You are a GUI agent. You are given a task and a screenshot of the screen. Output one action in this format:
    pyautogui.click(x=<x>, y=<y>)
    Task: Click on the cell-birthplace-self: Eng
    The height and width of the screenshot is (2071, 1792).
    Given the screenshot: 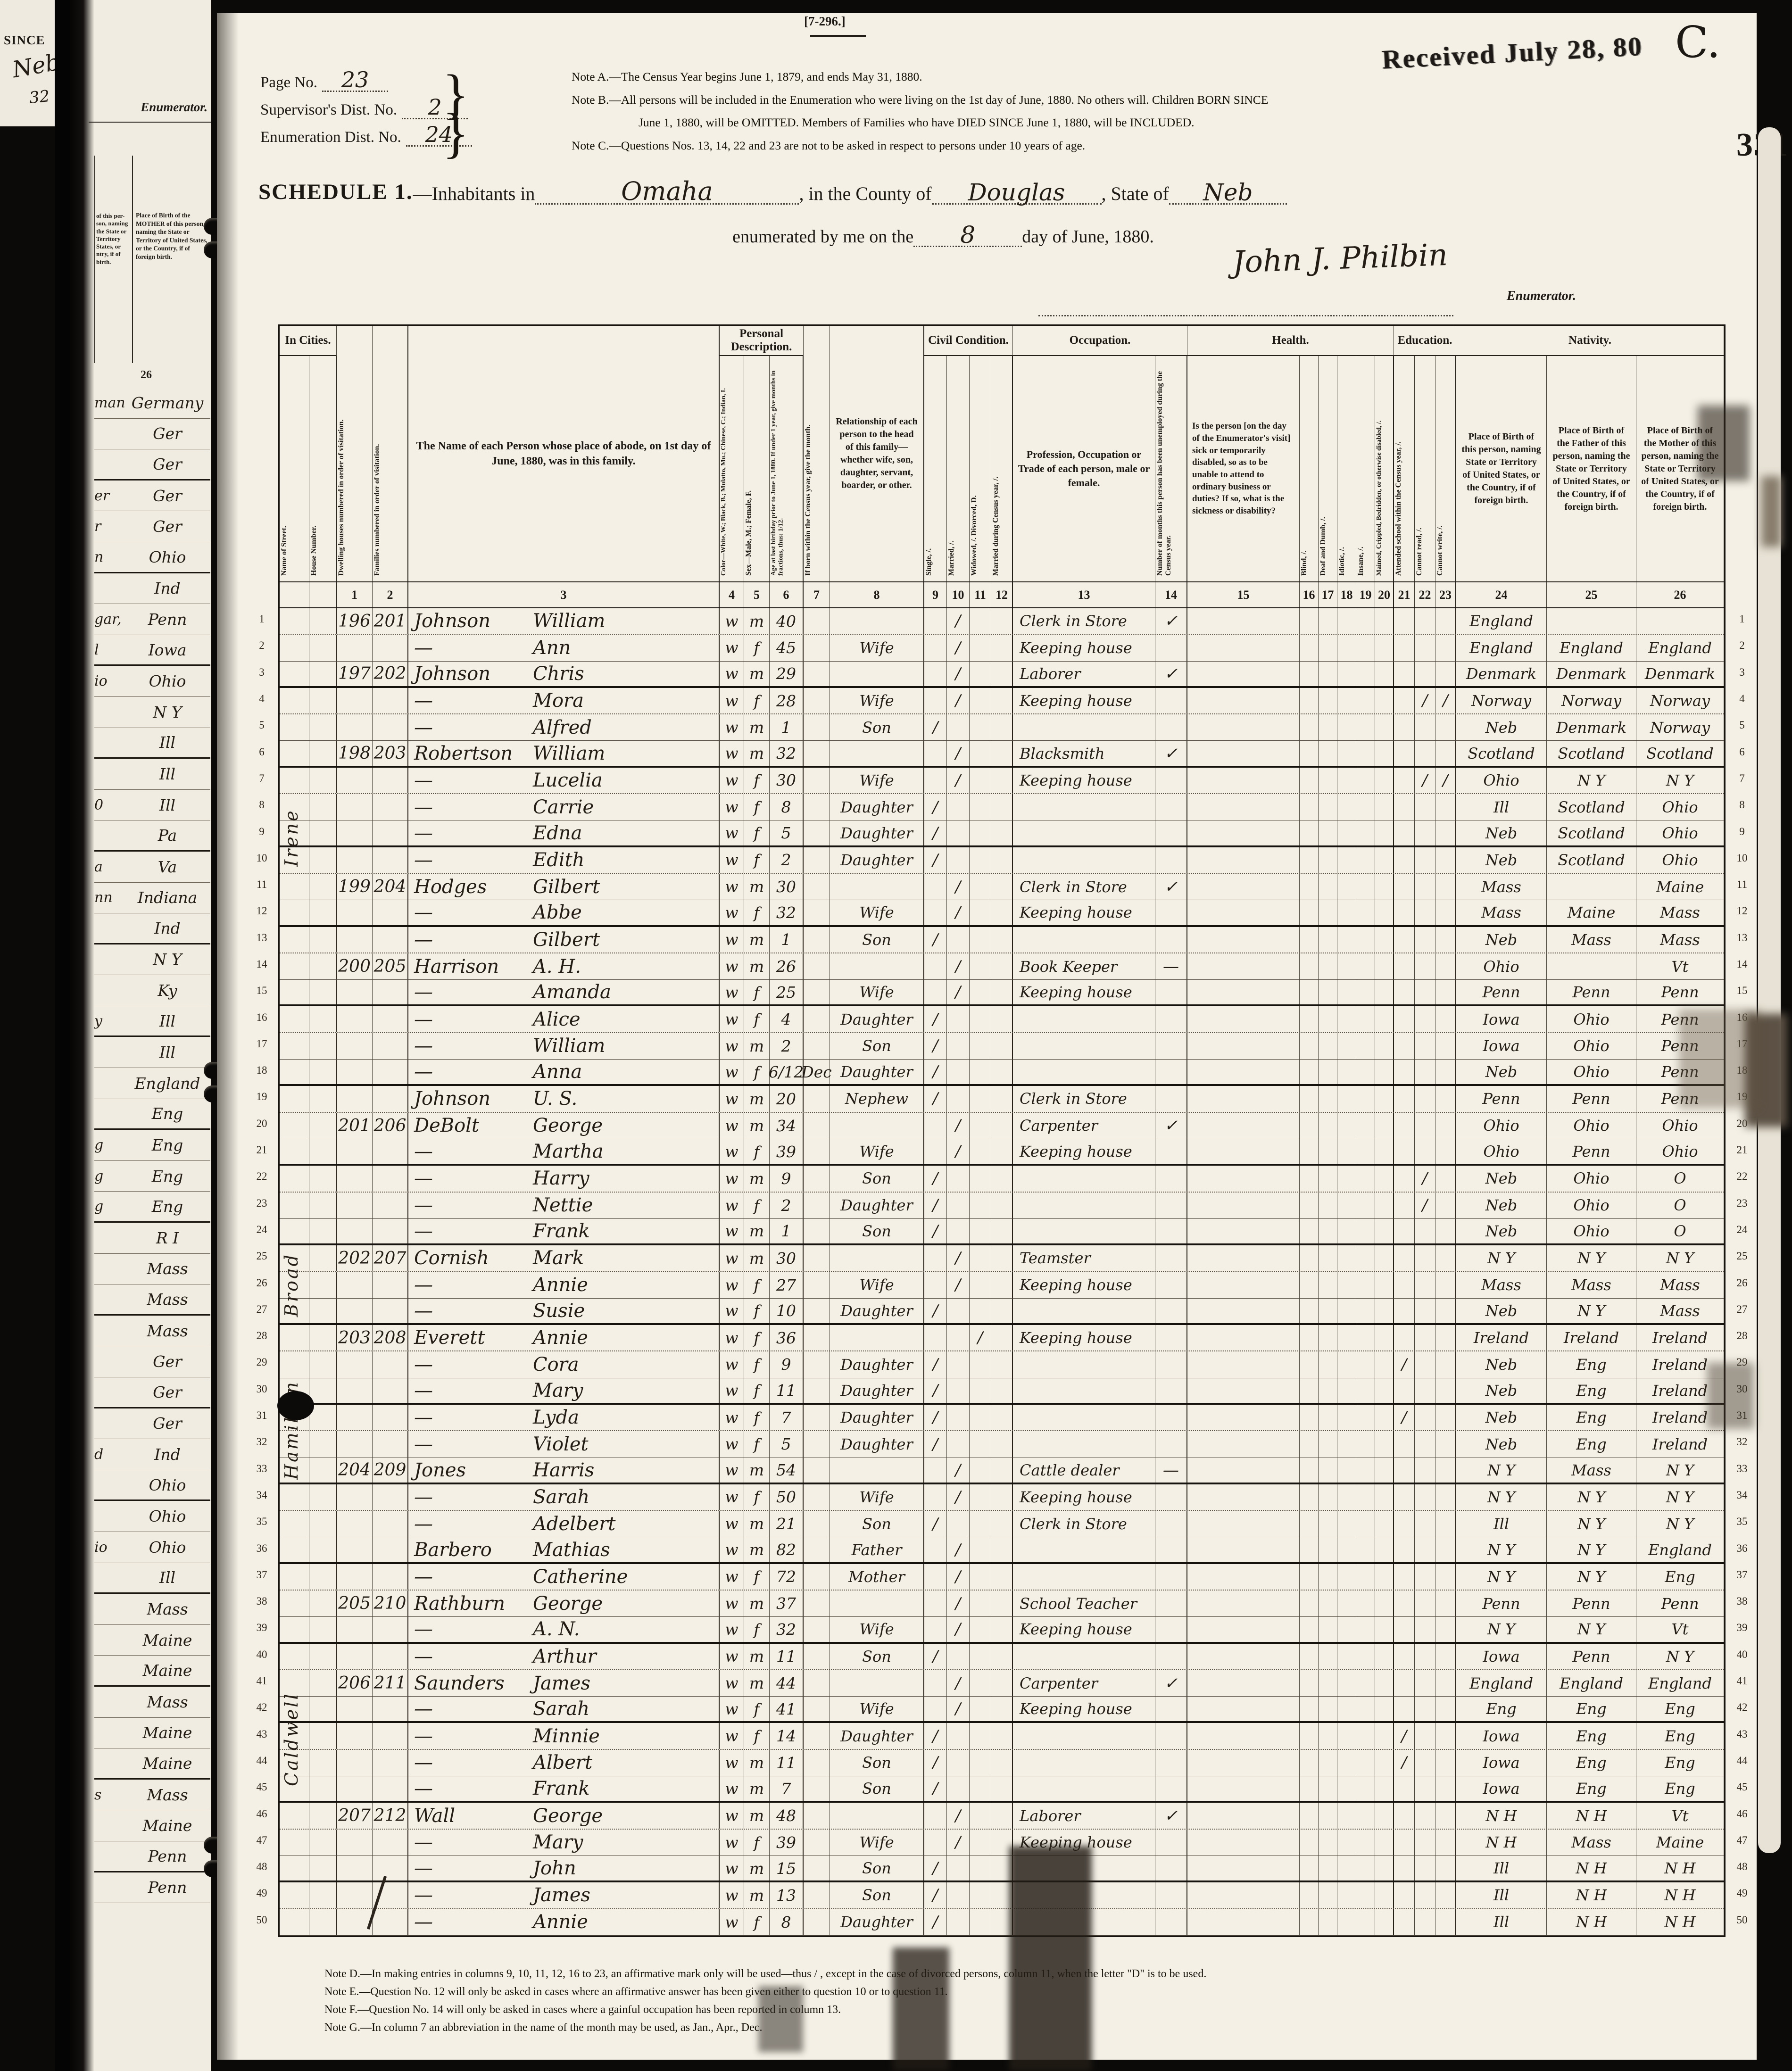 What is the action you would take?
    pyautogui.click(x=1501, y=1710)
    